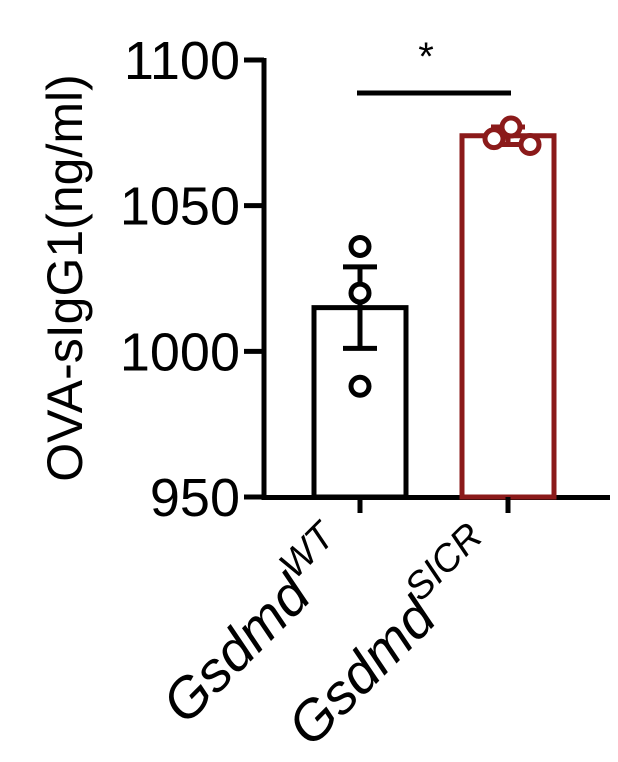  What do you see at coordinates (426, 57) in the screenshot?
I see `significance-star: *` at bounding box center [426, 57].